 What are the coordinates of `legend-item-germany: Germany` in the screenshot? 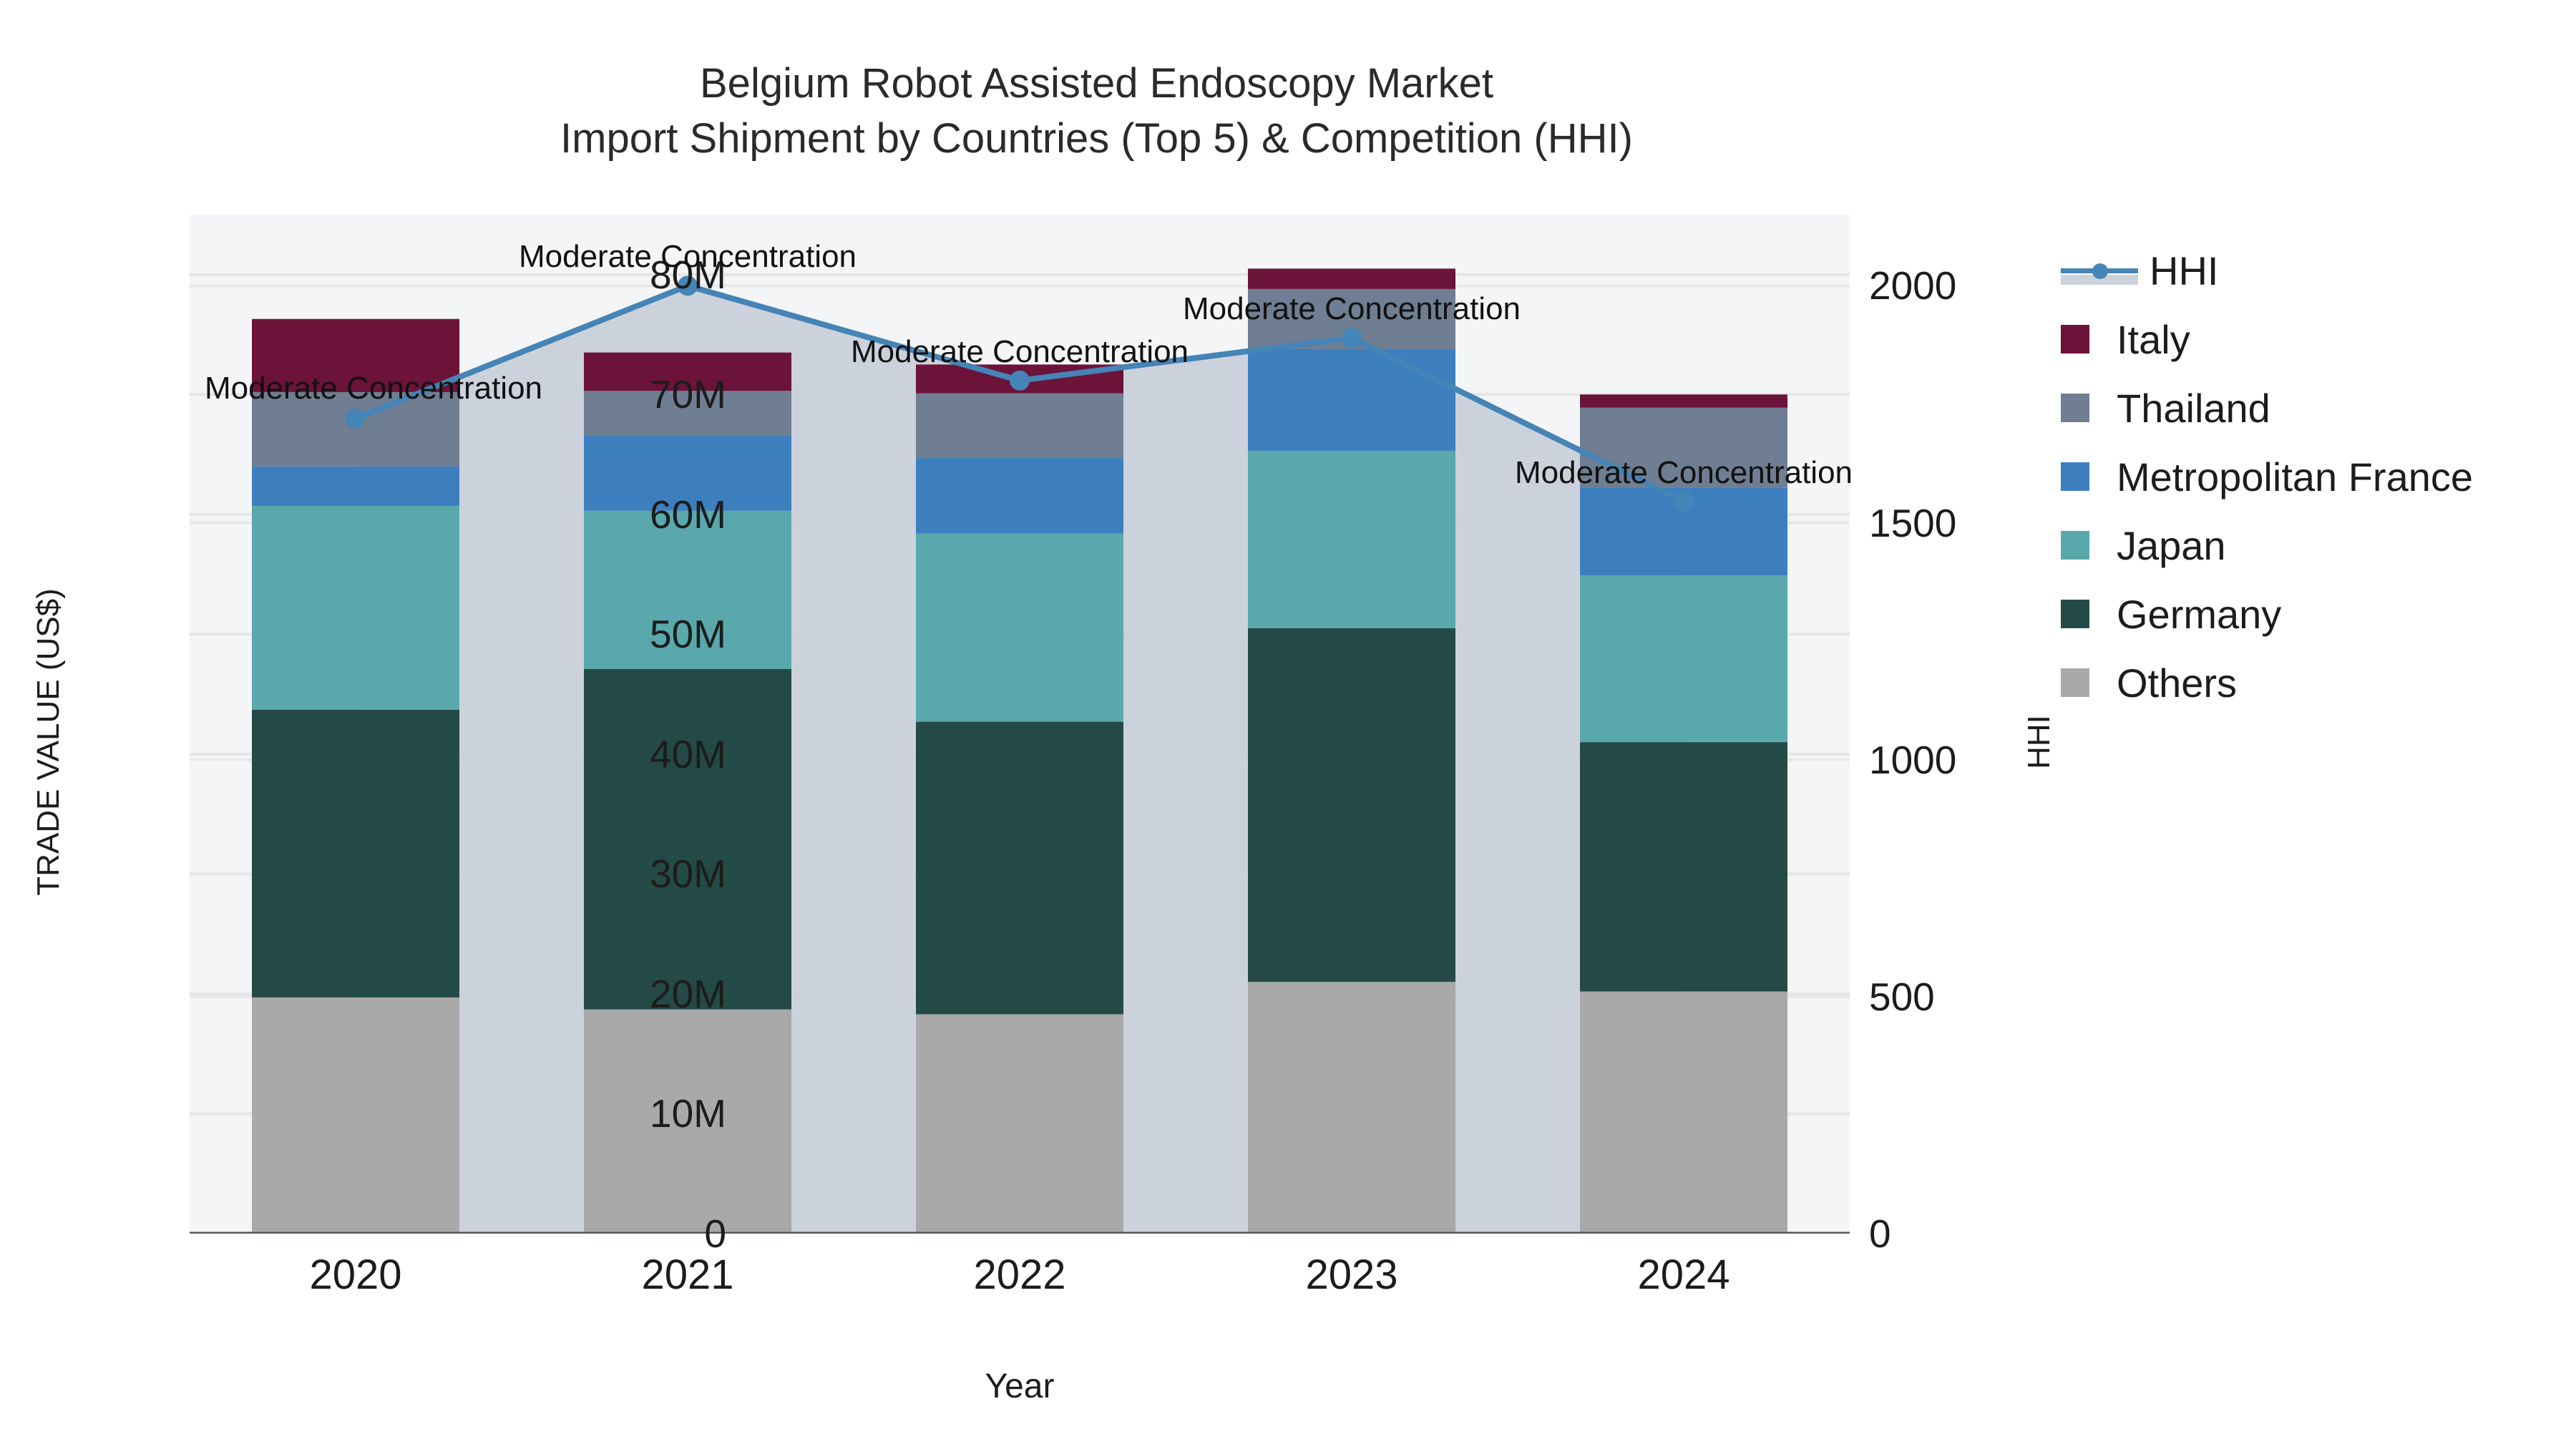 It's located at (2267, 614).